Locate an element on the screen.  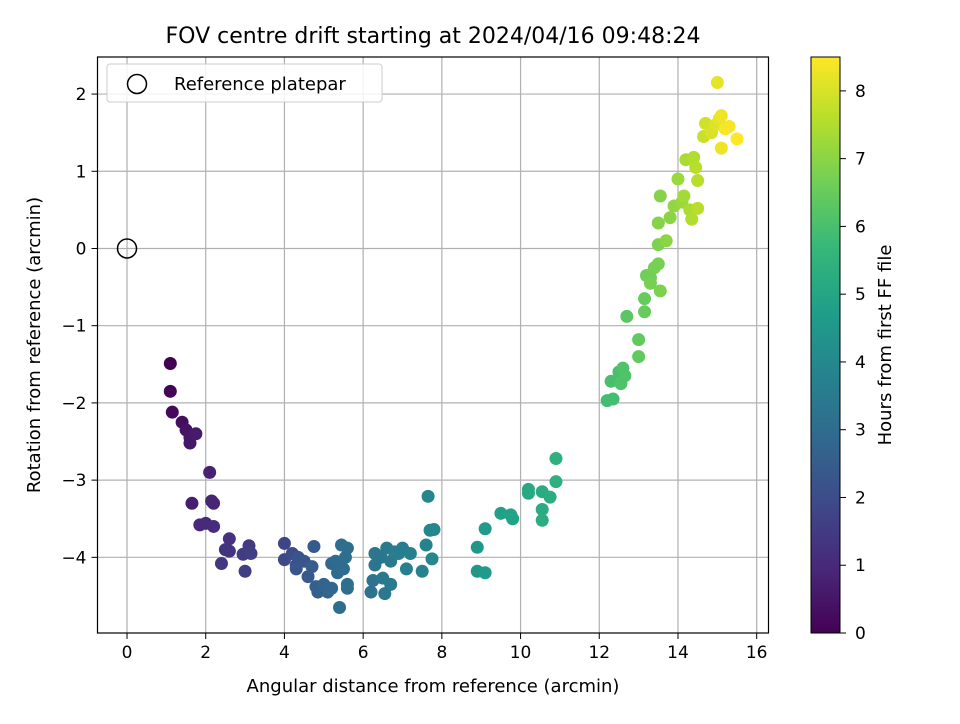
colorbar-tick-label: 3 is located at coordinates (860, 431).